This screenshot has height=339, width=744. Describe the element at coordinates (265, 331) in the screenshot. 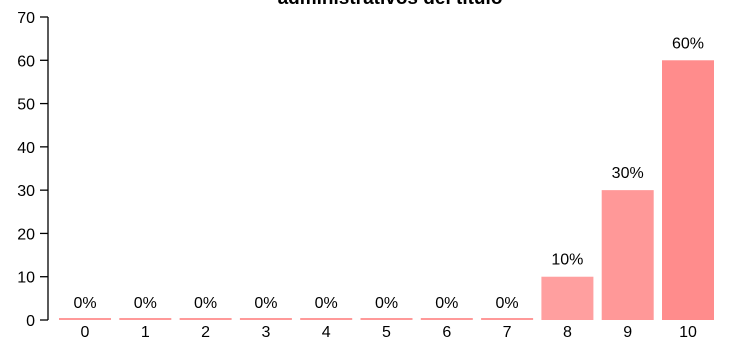

I see `x-tick-label: 3` at that location.